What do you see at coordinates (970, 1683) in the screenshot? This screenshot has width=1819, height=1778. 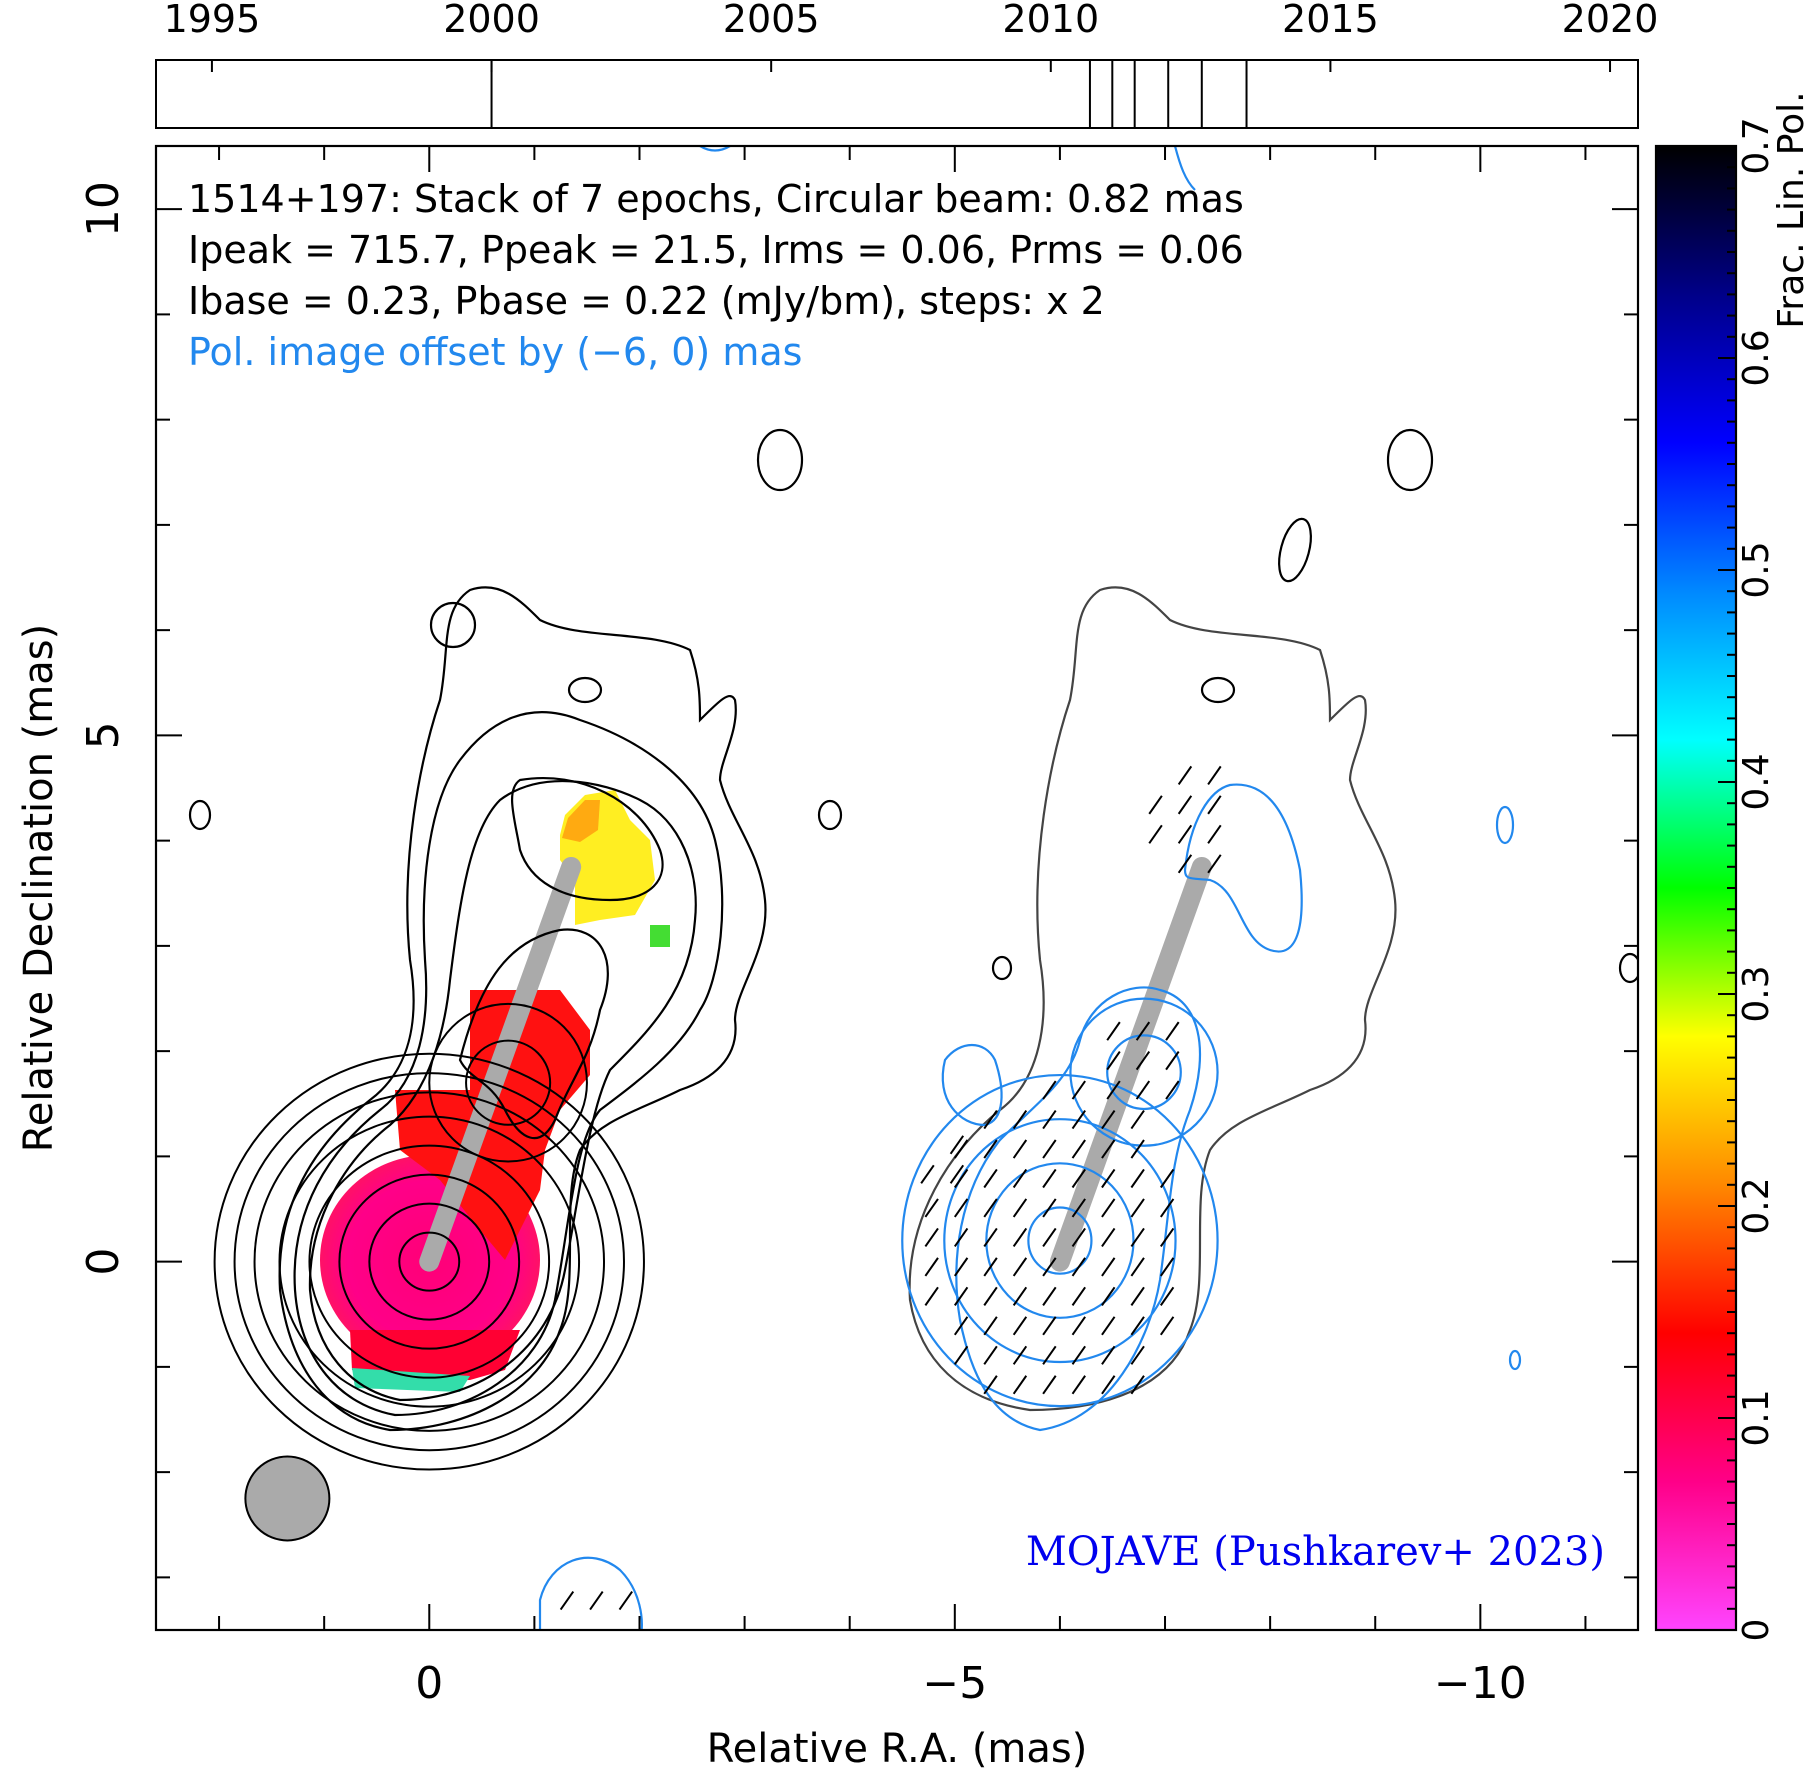 I see `x-axis-tick-labels: 0 −5 −10` at bounding box center [970, 1683].